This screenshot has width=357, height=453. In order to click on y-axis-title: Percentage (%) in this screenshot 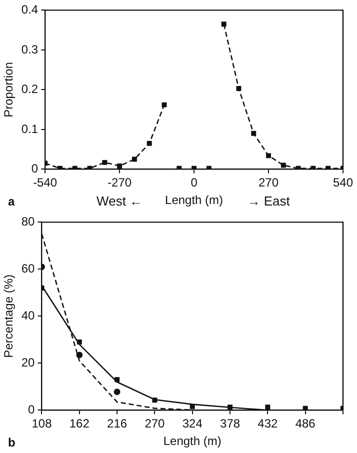, I will do `click(9, 316)`.